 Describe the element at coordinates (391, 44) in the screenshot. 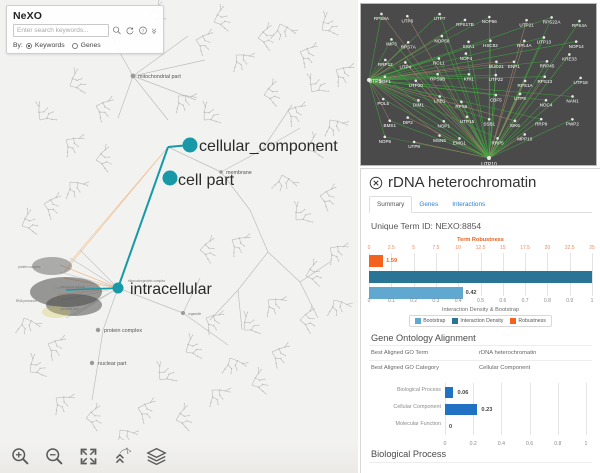

I see `svg-text: IMP3` at that location.